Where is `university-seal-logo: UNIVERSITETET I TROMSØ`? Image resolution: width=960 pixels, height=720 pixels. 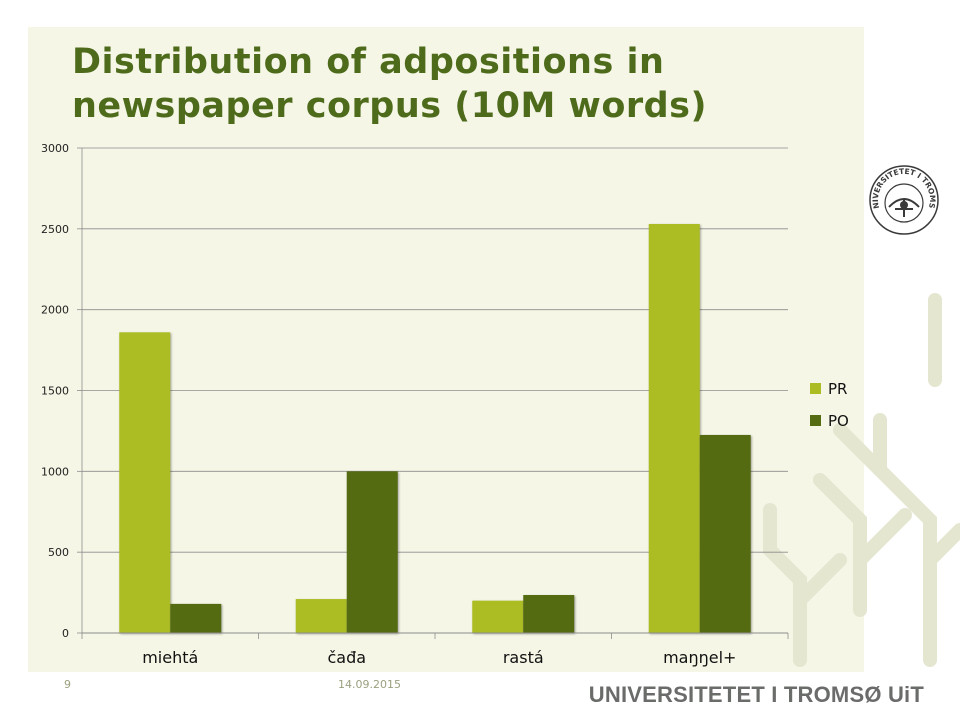
university-seal-logo: UNIVERSITETET I TROMSØ is located at coordinates (903, 199).